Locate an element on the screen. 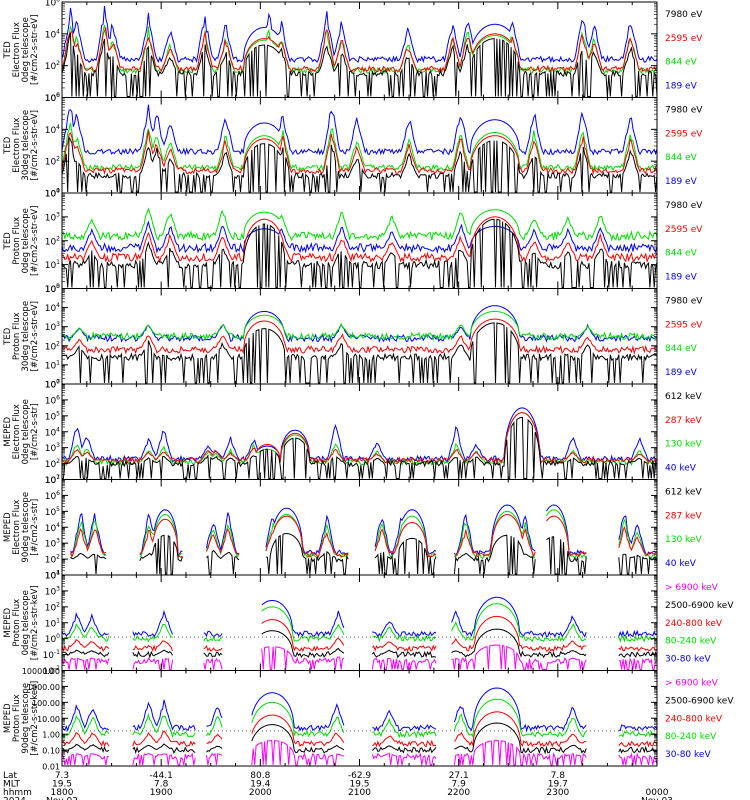 This screenshot has height=800, width=750. y-tick-label: 1000.00 is located at coordinates (43, 687).